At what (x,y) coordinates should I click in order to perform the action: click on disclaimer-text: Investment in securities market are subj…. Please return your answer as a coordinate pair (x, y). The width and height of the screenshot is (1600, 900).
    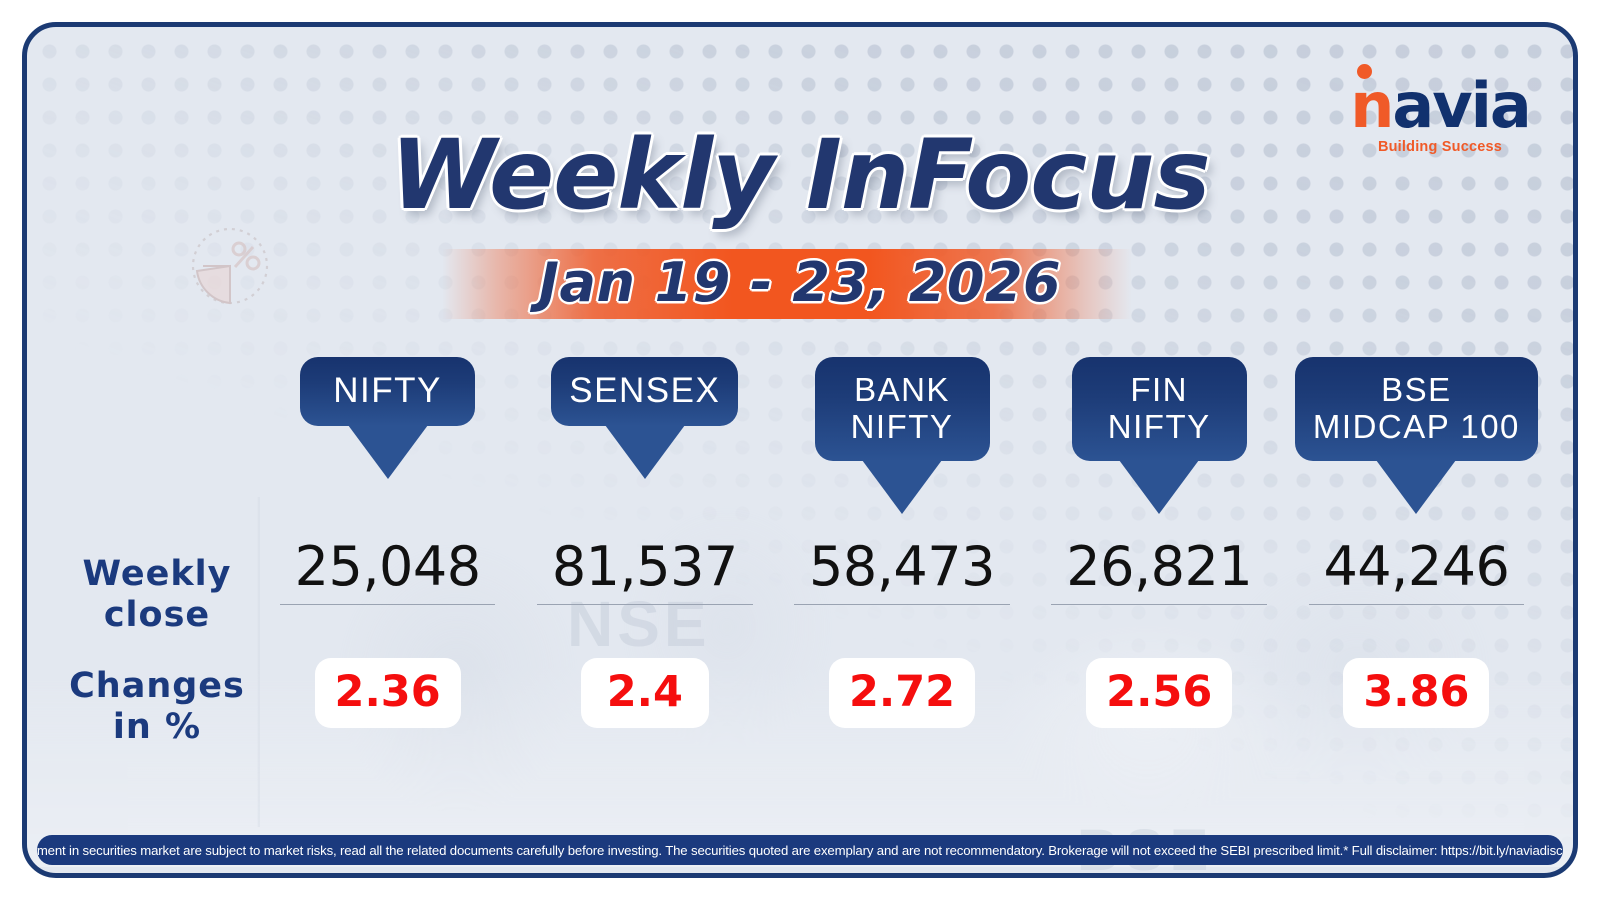
    Looking at the image, I should click on (800, 850).